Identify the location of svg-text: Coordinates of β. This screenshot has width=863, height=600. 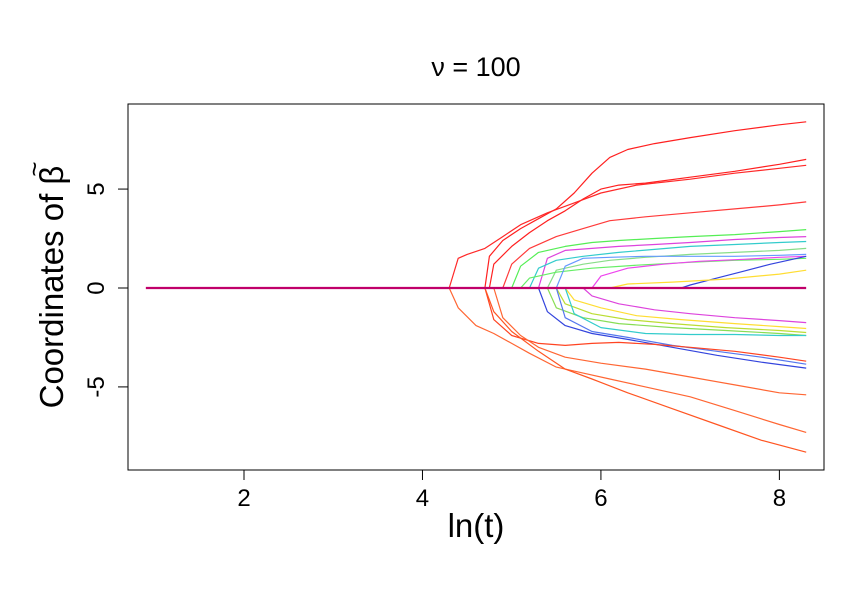
(51, 287).